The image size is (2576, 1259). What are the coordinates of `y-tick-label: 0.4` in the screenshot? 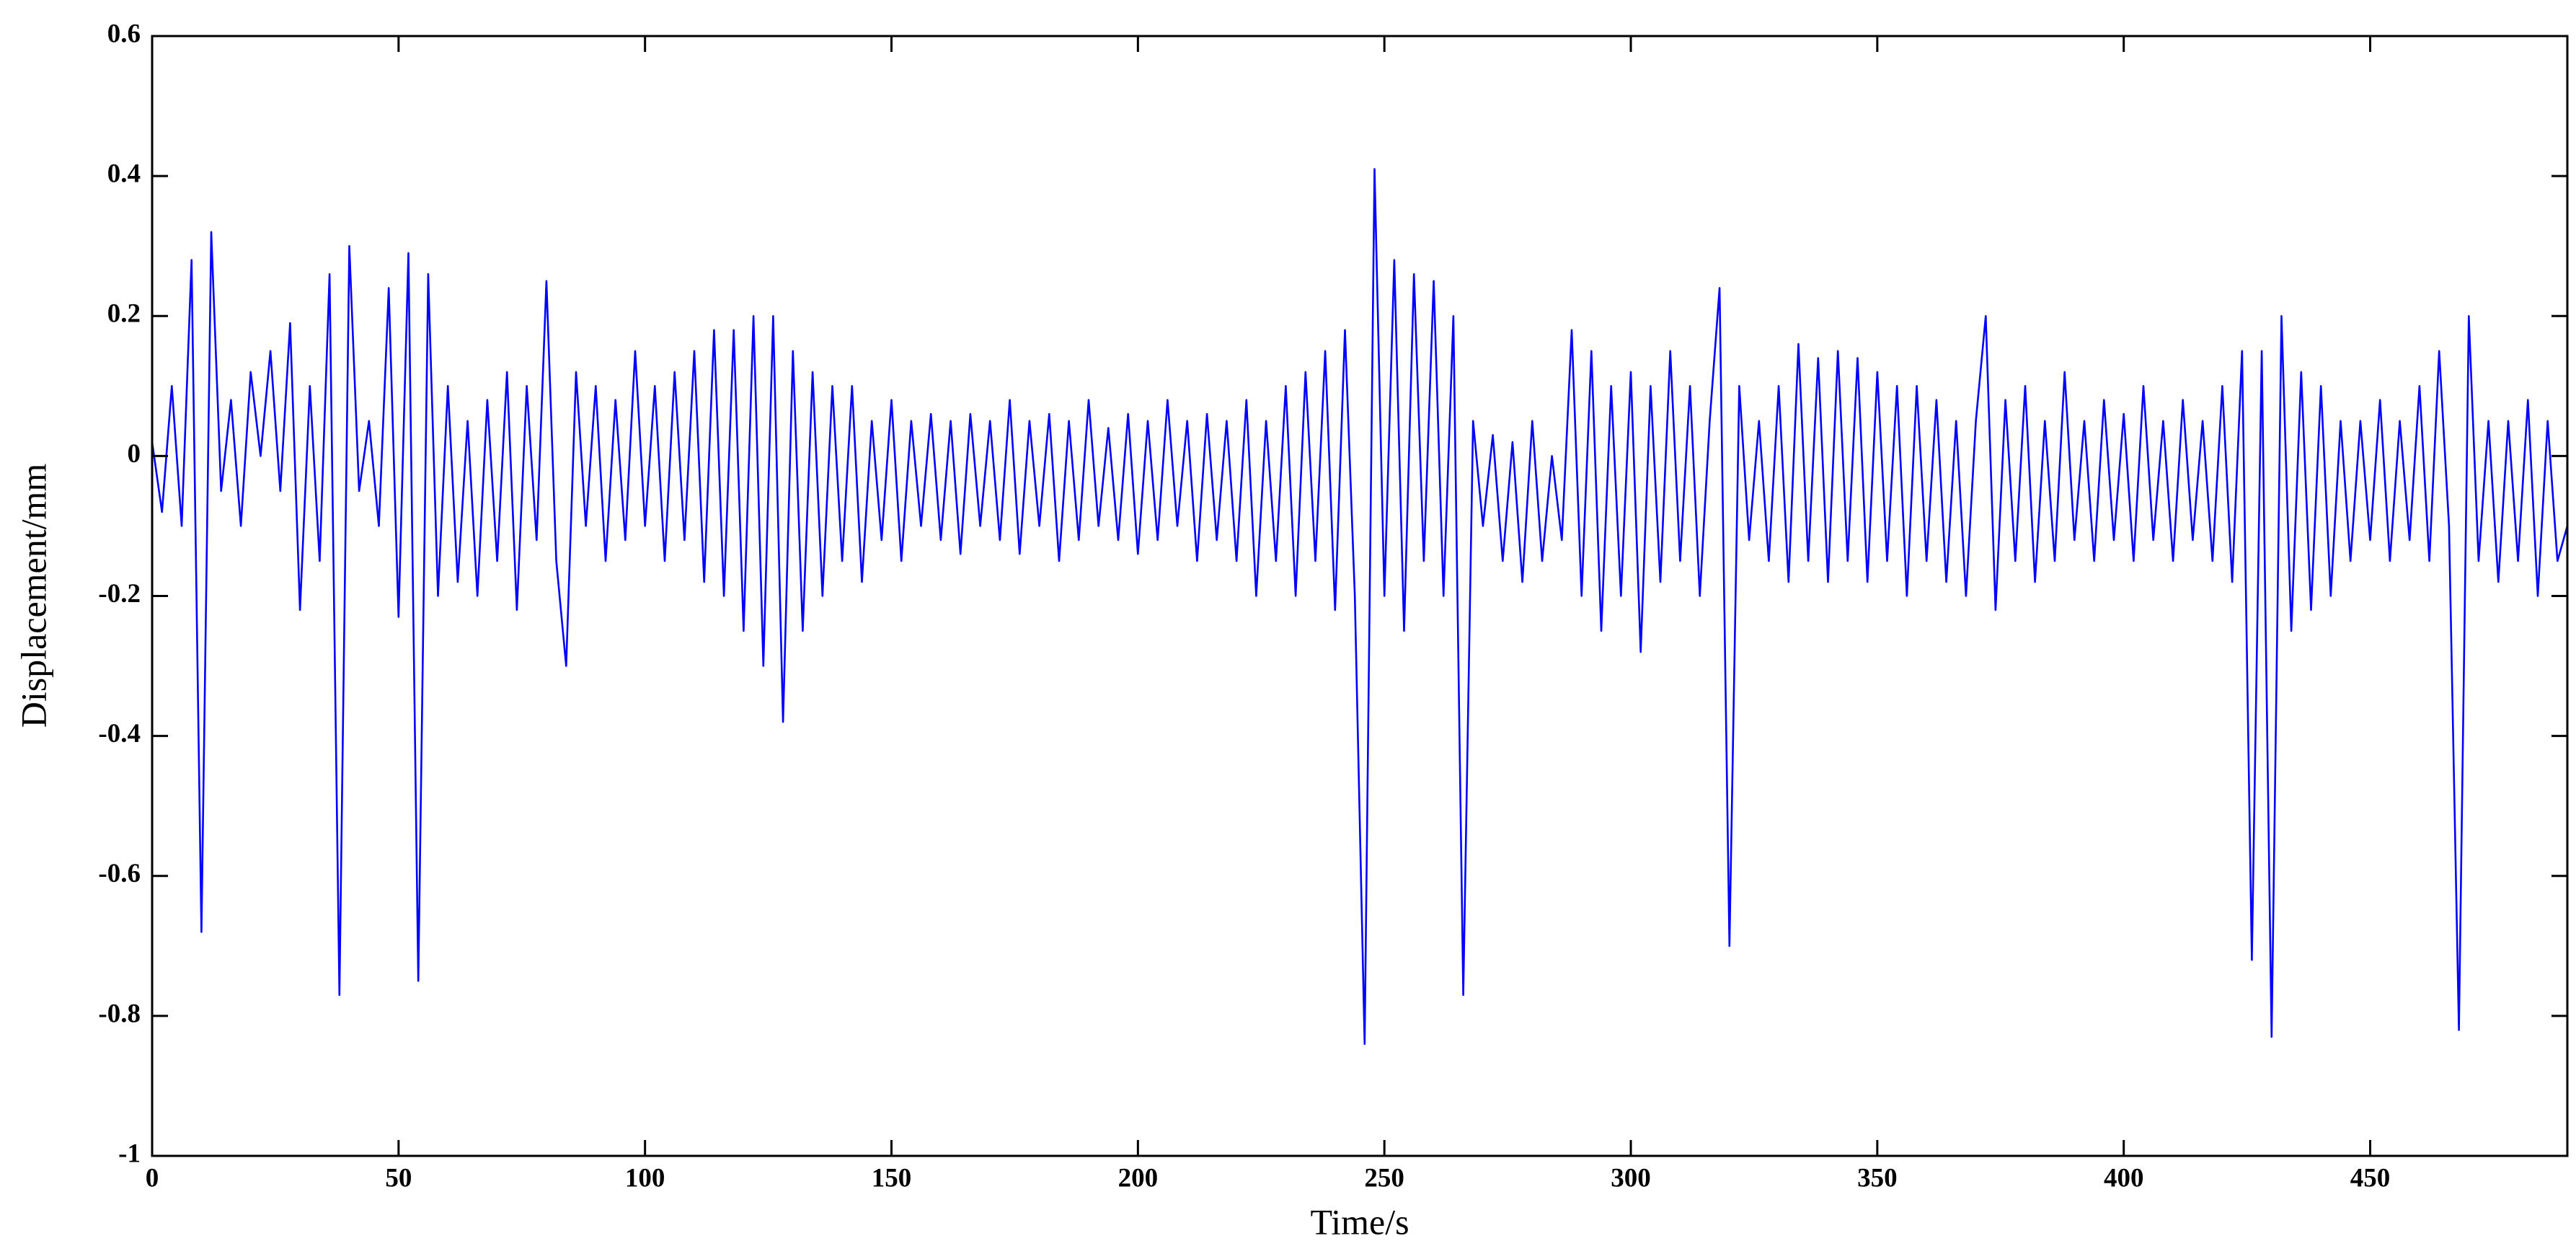 It's located at (124, 174).